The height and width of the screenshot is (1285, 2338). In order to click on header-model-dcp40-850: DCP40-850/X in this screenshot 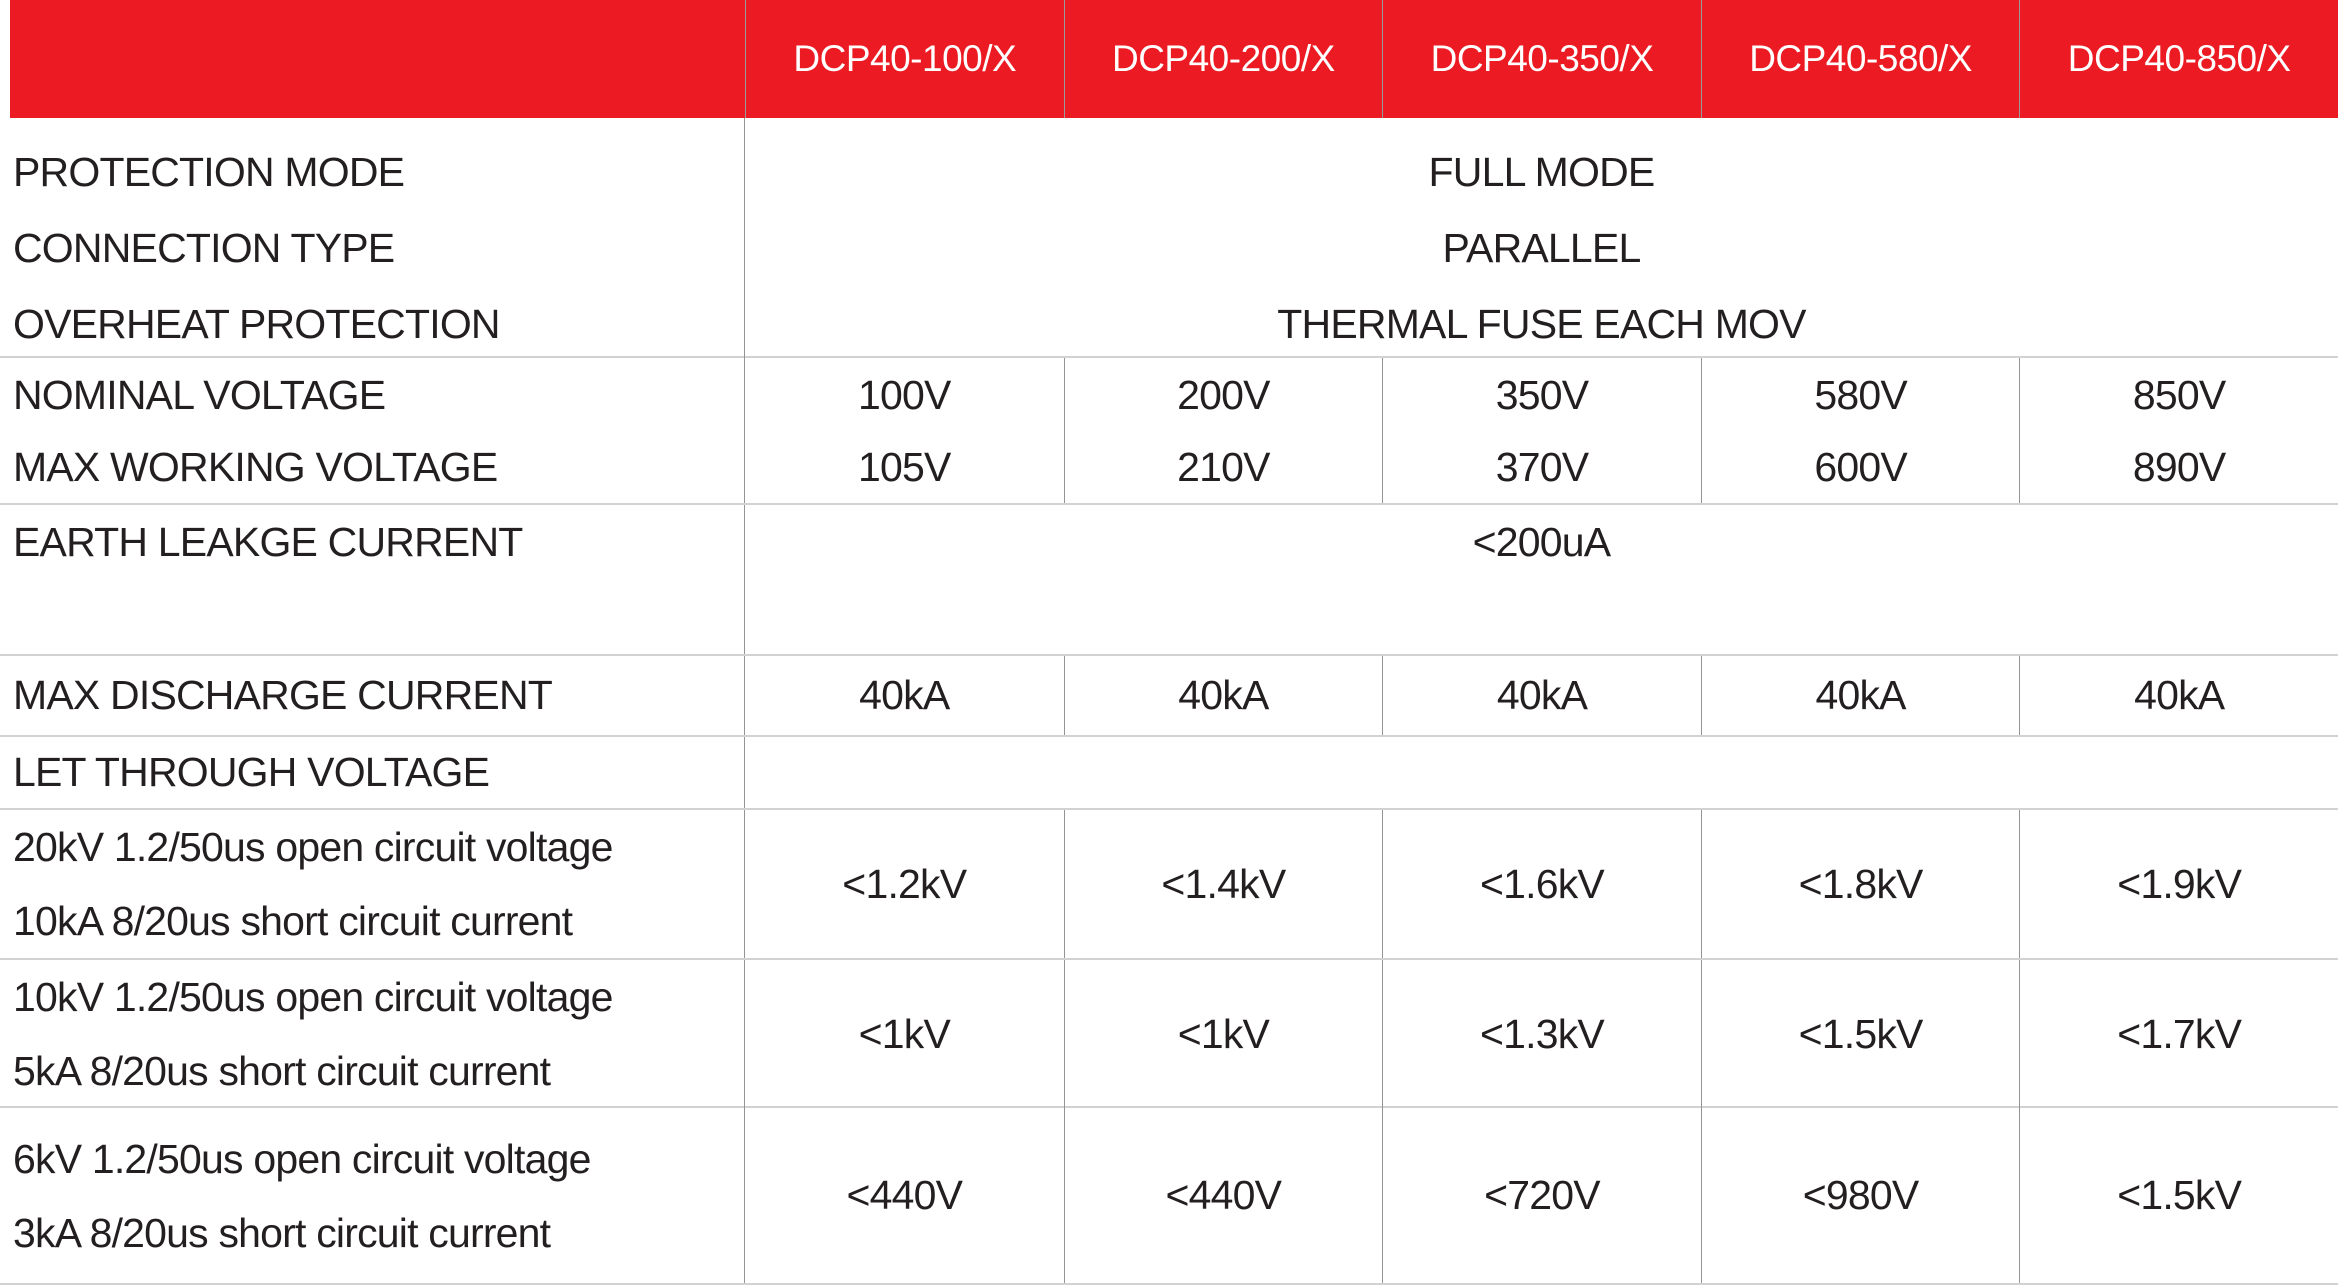, I will do `click(2178, 59)`.